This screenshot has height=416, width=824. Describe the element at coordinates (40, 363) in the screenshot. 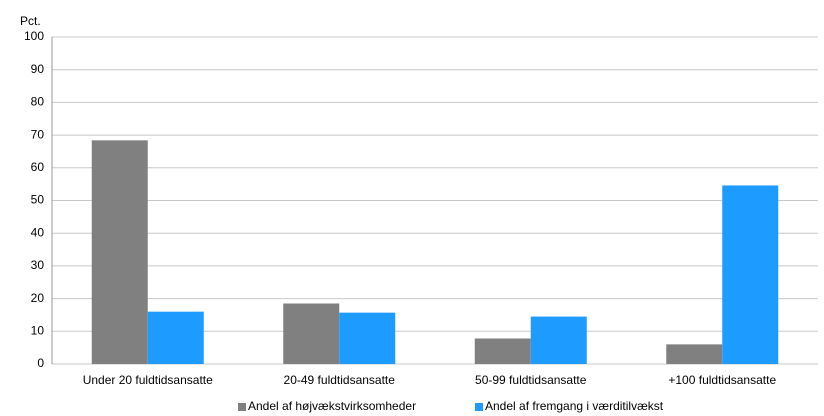

I see `y-tick-label: 0` at that location.